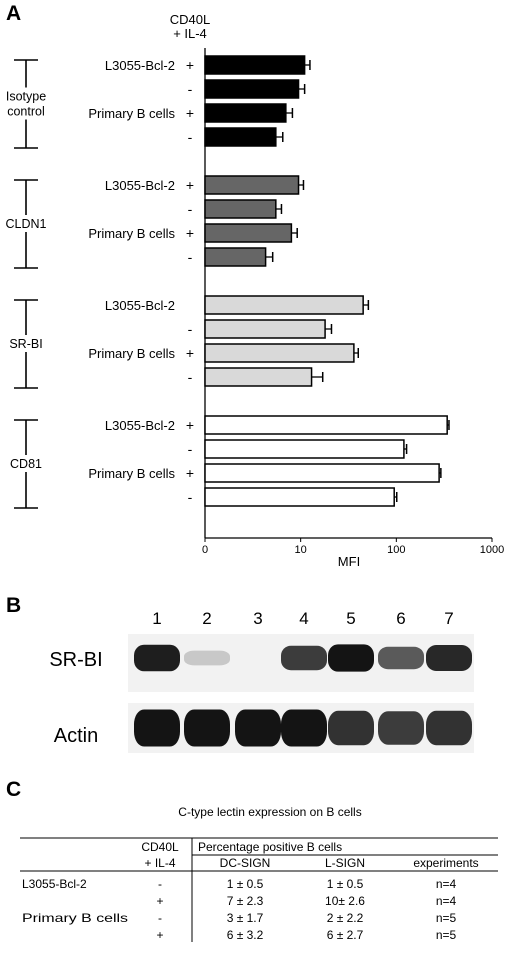 This screenshot has width=520, height=953. What do you see at coordinates (492, 550) in the screenshot?
I see `x-tick-label: 1000` at bounding box center [492, 550].